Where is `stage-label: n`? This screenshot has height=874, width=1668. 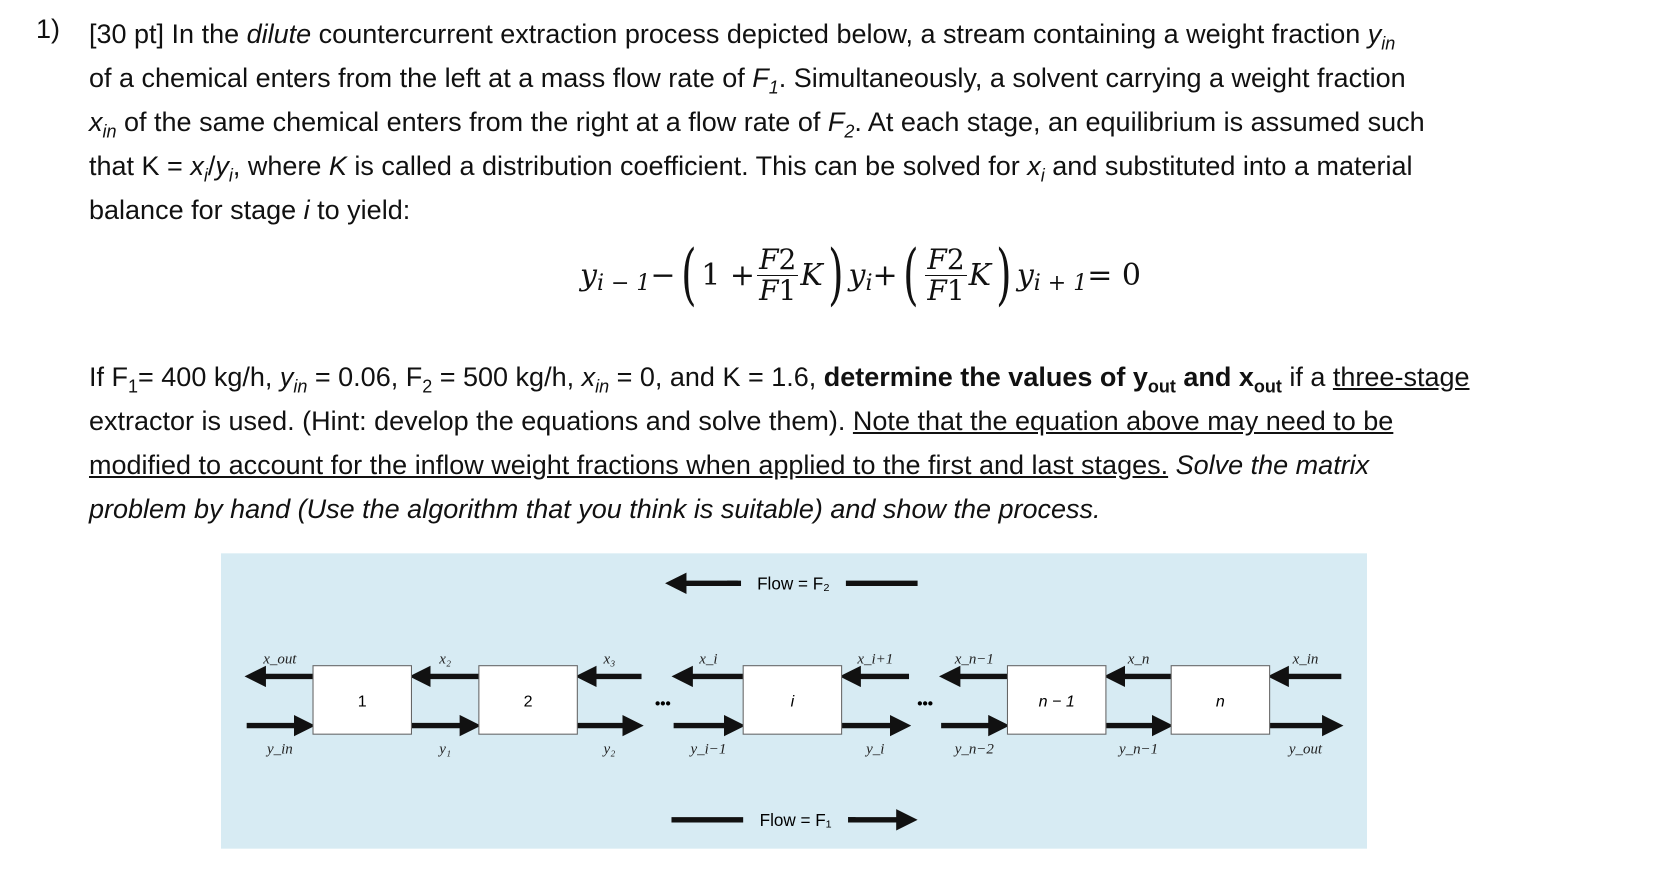 stage-label: n is located at coordinates (1220, 701).